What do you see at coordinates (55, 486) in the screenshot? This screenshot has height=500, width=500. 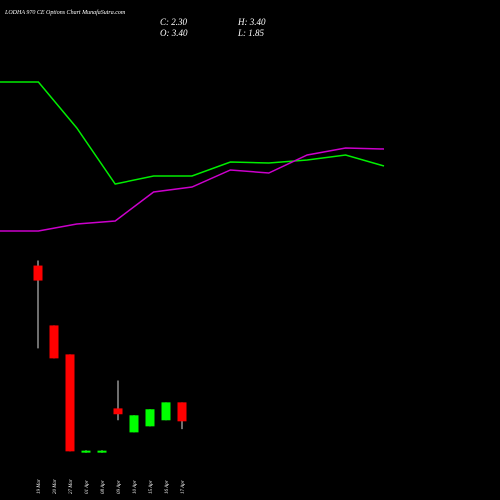 I see `x-tick-label: 20 Mar` at bounding box center [55, 486].